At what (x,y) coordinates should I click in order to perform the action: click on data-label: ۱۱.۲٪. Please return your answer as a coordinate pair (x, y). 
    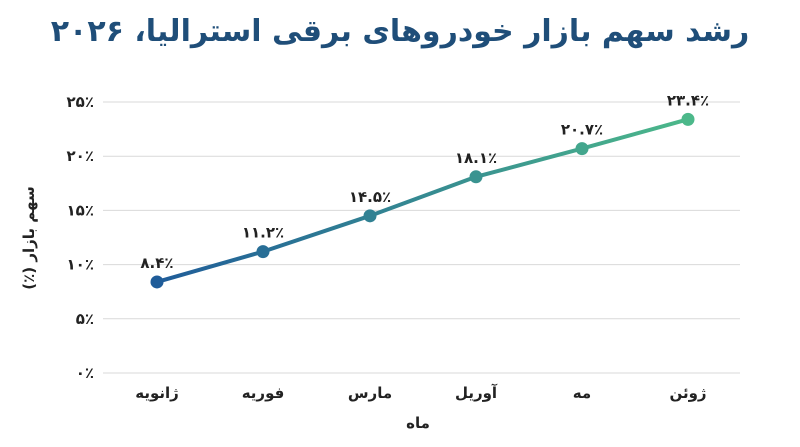
    Looking at the image, I should click on (263, 233).